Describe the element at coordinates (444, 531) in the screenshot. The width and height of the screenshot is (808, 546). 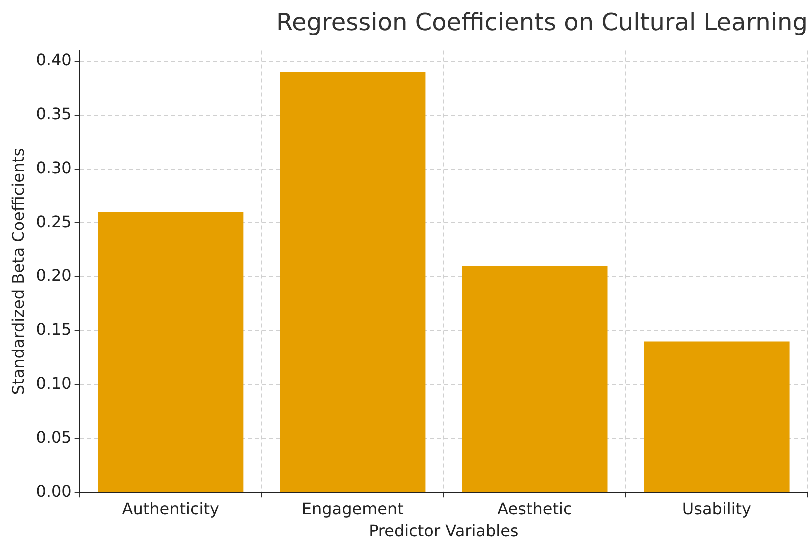
I see `x-axis-title: Predictor Variables` at that location.